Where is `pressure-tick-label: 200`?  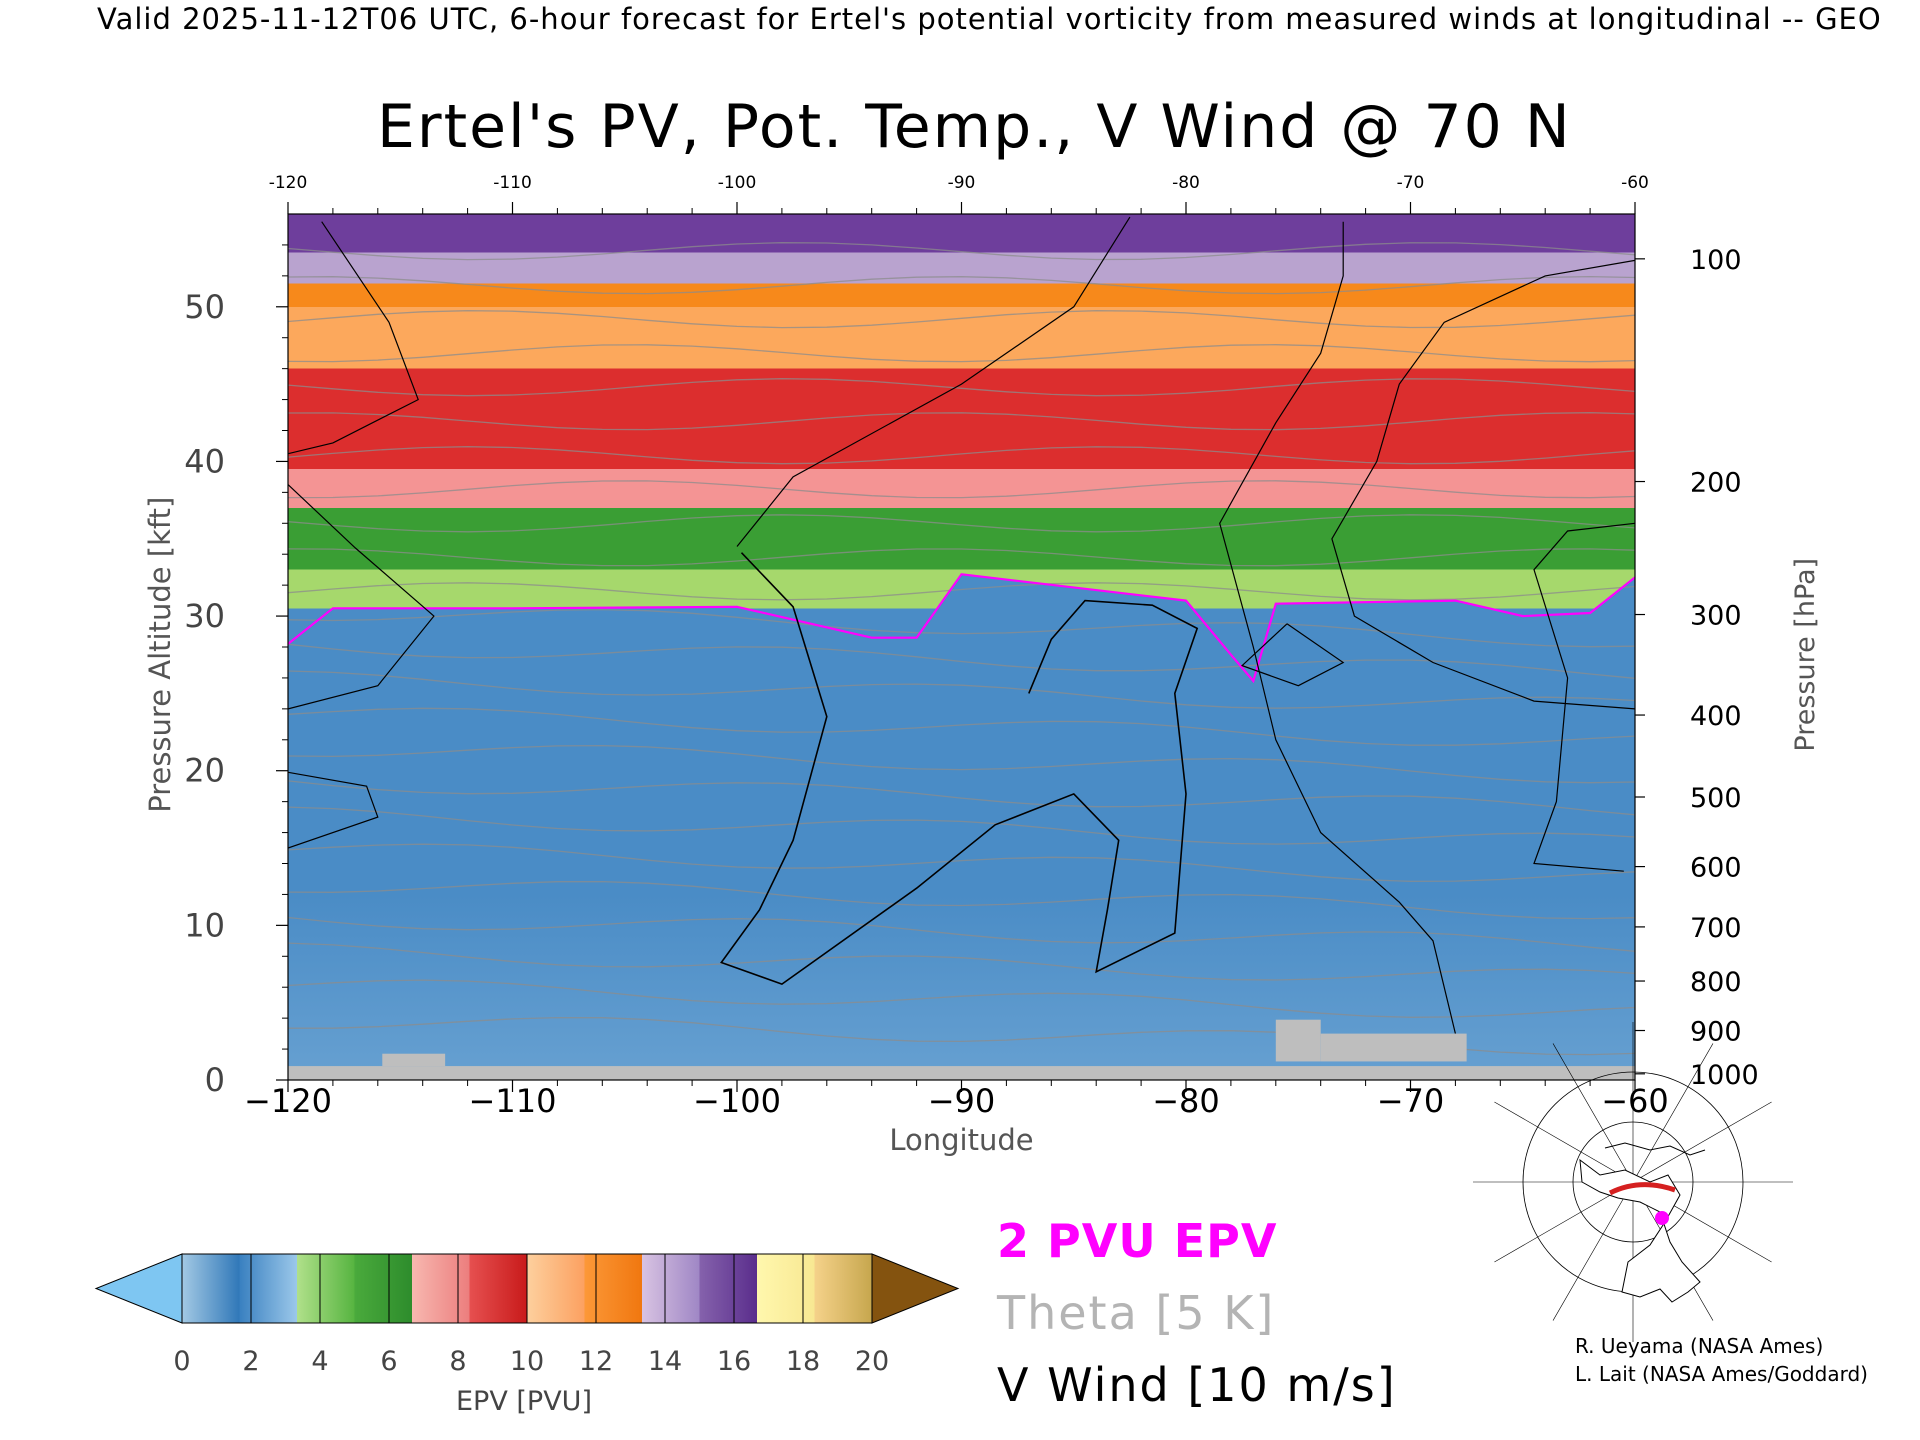 pressure-tick-label: 200 is located at coordinates (1716, 483).